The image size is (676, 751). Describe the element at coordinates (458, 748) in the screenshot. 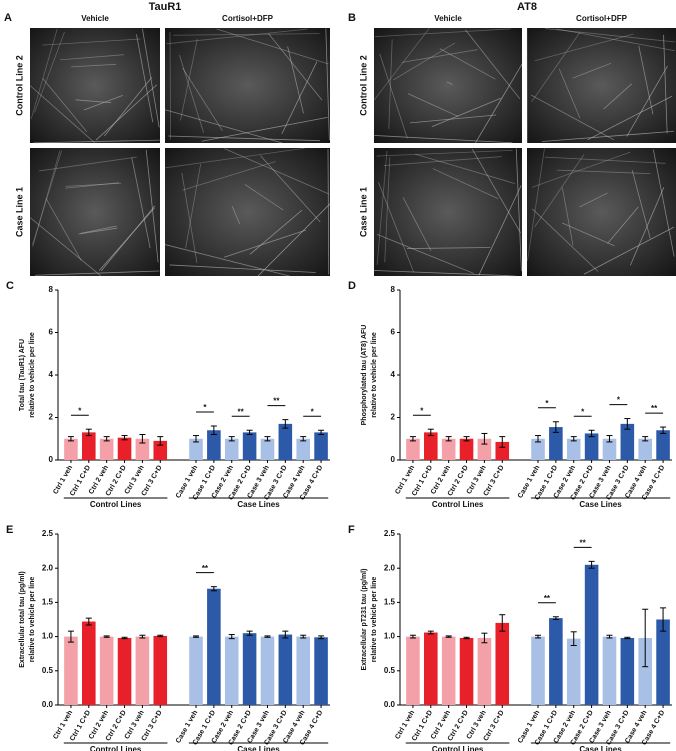

I see `group-label: Control Lines` at that location.